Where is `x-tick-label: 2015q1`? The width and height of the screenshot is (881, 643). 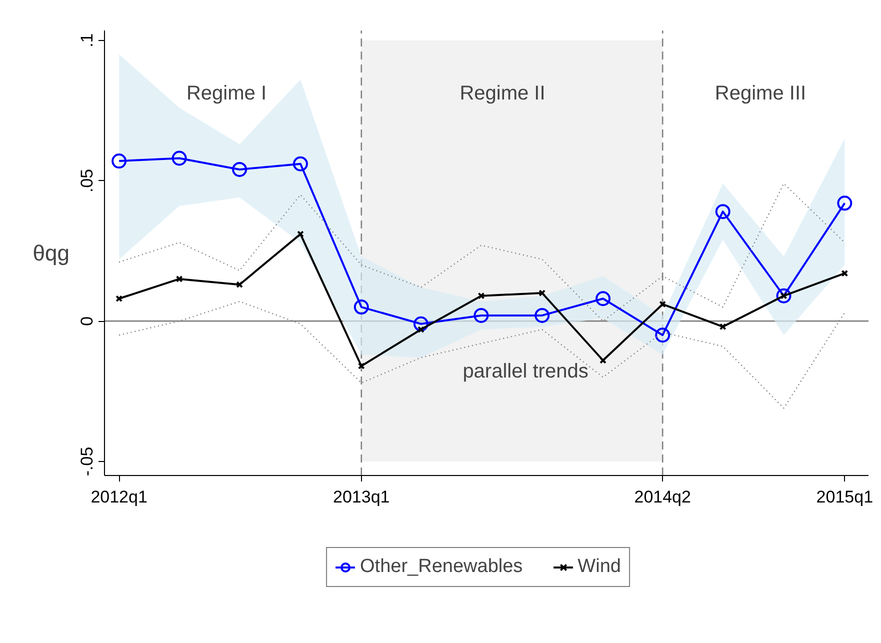 x-tick-label: 2015q1 is located at coordinates (845, 497).